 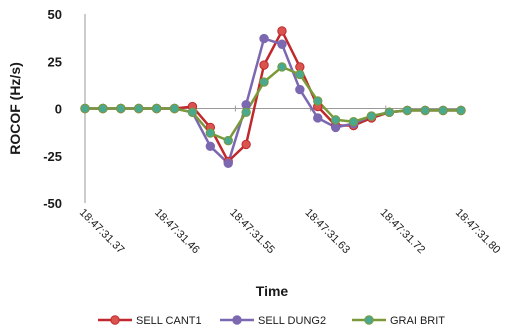 I want to click on y-tick-label: -50, so click(x=52, y=203).